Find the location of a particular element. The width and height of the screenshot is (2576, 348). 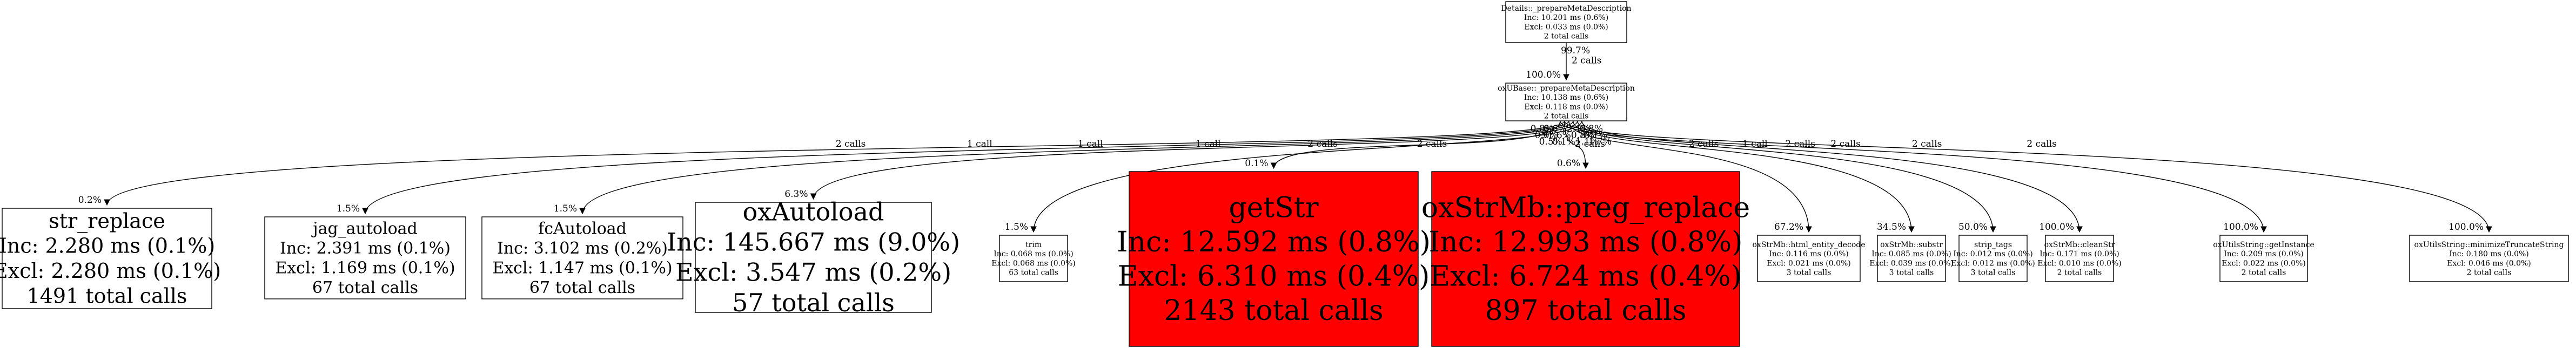

edge-trim: 2 calls 1.5% 0.1% is located at coordinates (1293, 177).